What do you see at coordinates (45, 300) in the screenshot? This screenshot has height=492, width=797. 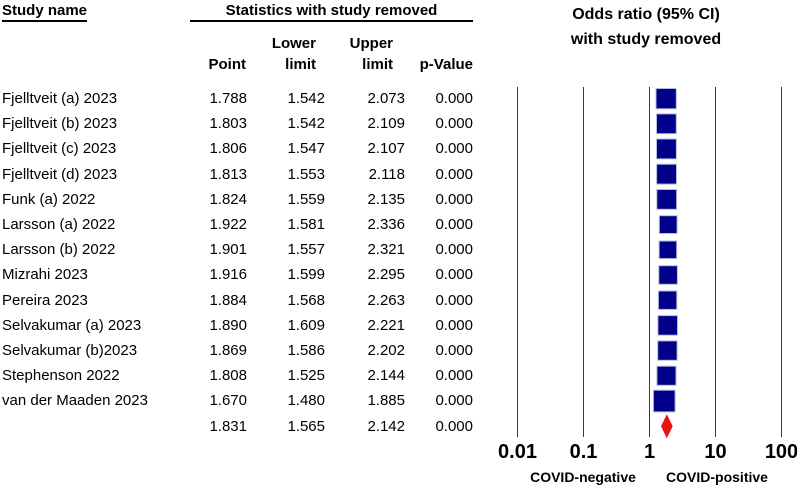 I see `study-name-cell: Pereira 2023` at bounding box center [45, 300].